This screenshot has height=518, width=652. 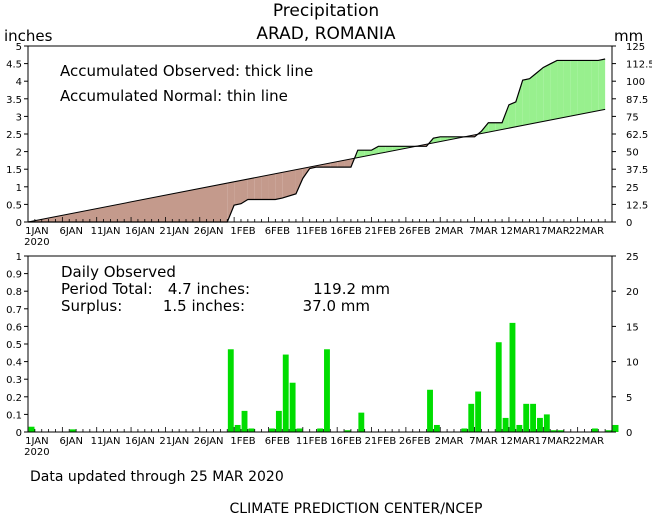 I want to click on bottom-left-tick-label: 0.4, so click(x=14, y=363).